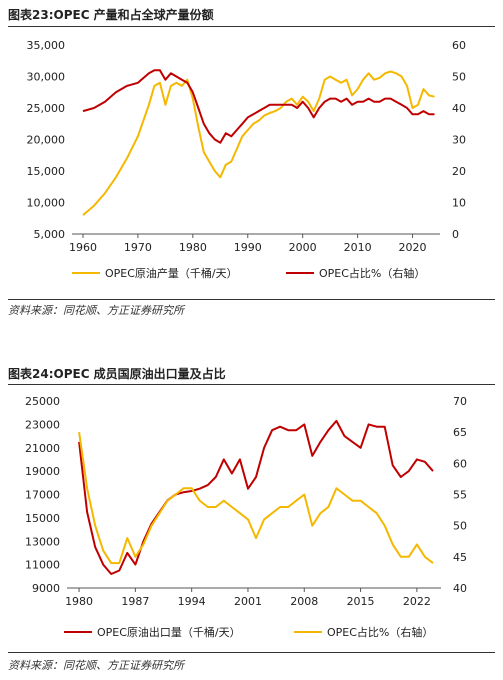  What do you see at coordinates (46, 77) in the screenshot?
I see `chart1-y-left-tick-label: 30,000` at bounding box center [46, 77].